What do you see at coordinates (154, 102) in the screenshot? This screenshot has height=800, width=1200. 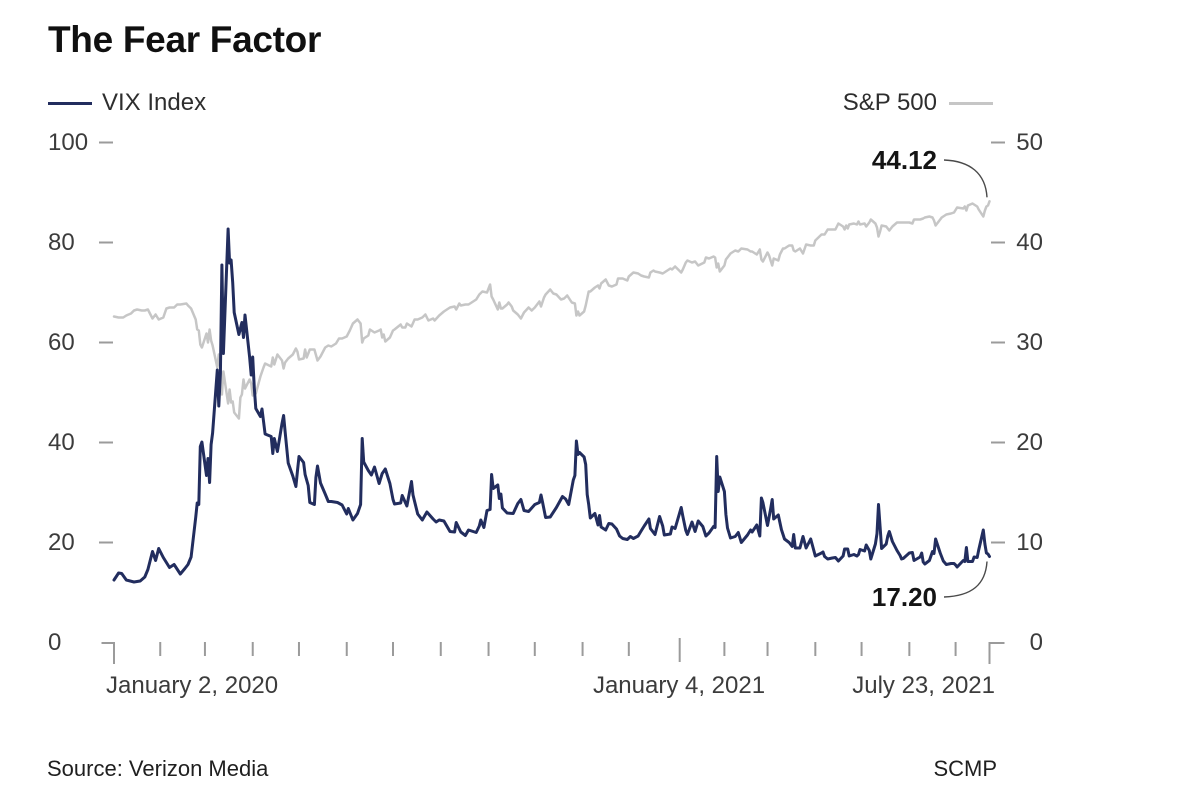 I see `legend-label-vix: VIX Index` at bounding box center [154, 102].